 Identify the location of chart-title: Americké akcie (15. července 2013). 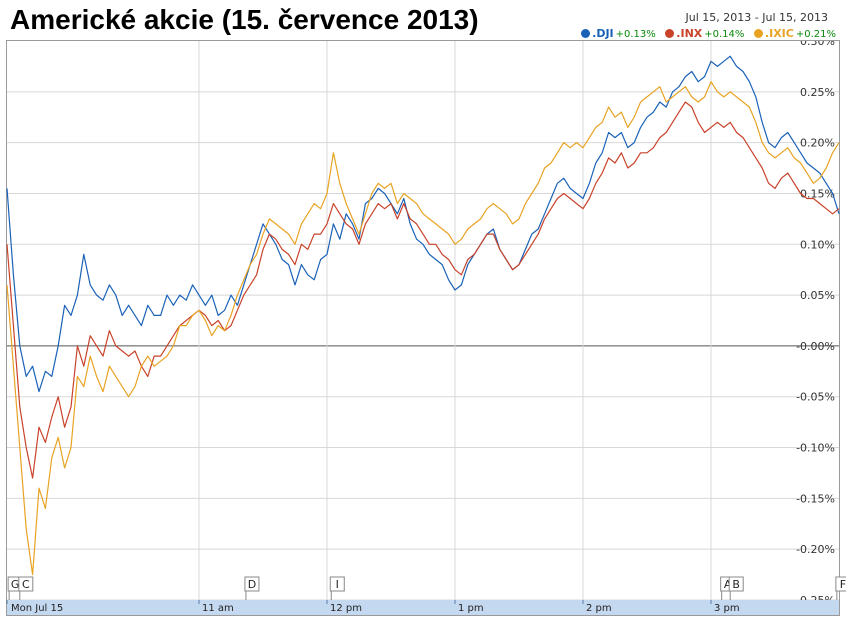
(244, 19).